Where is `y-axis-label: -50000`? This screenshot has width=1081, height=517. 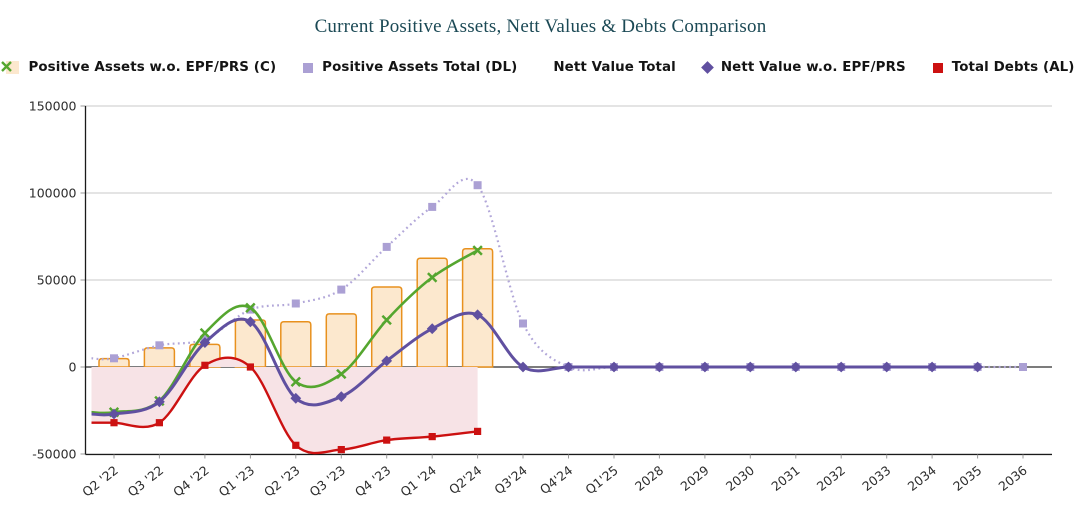
y-axis-label: -50000 is located at coordinates (54, 454).